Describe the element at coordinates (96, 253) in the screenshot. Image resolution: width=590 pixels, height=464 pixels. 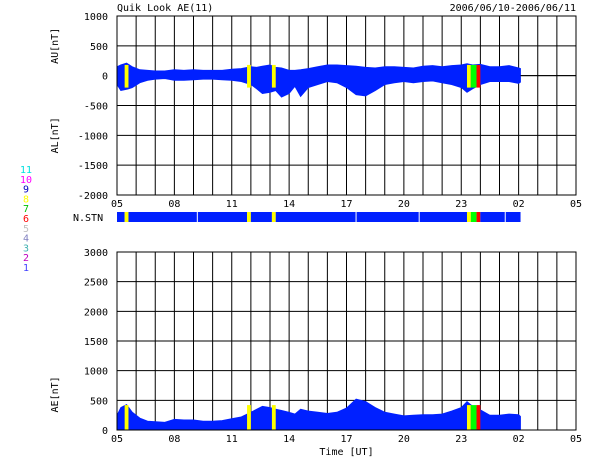
I see `ae-y-tick-label: 3000` at that location.